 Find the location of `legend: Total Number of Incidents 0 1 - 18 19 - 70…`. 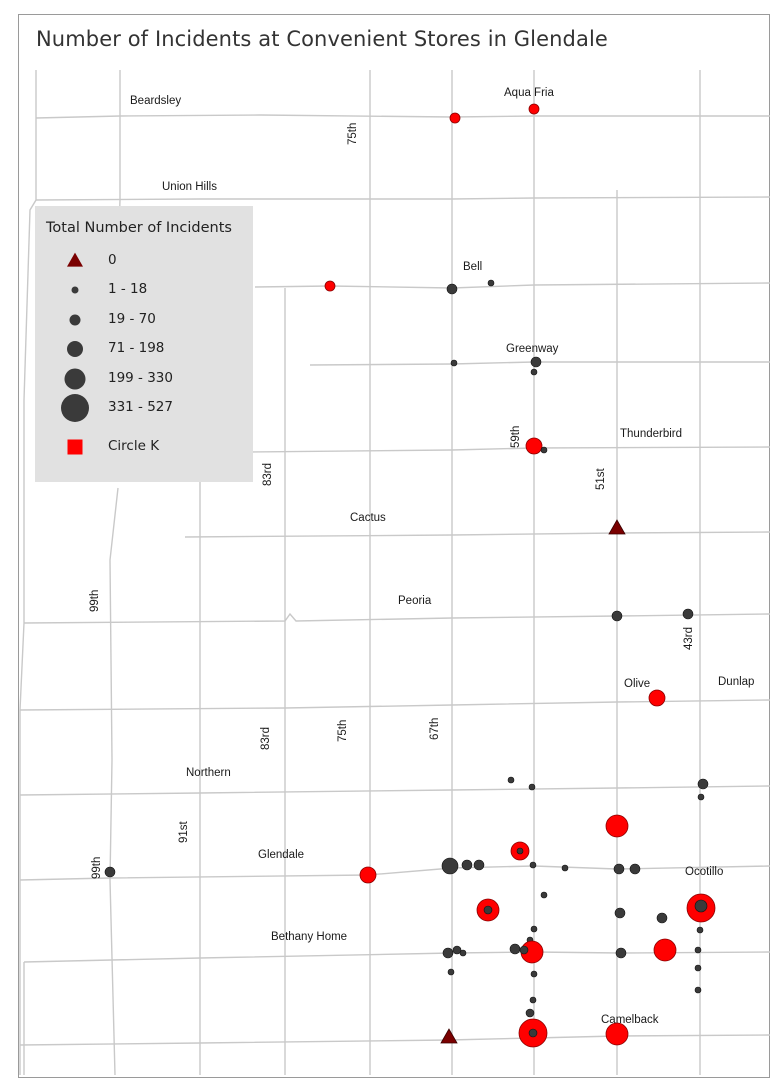

legend: Total Number of Incidents 0 1 - 18 19 - 70… is located at coordinates (144, 344).